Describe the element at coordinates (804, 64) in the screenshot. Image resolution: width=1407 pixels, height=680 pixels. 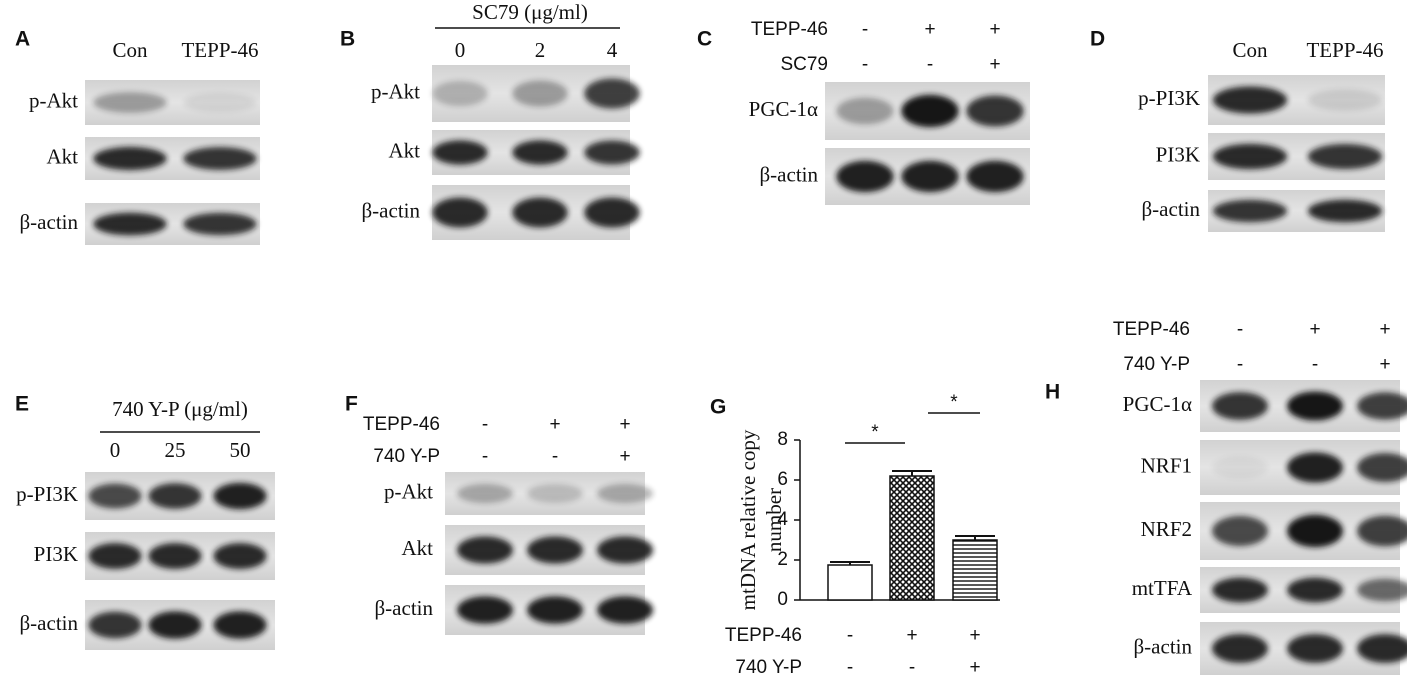
I see `treatment-label: SC79` at that location.